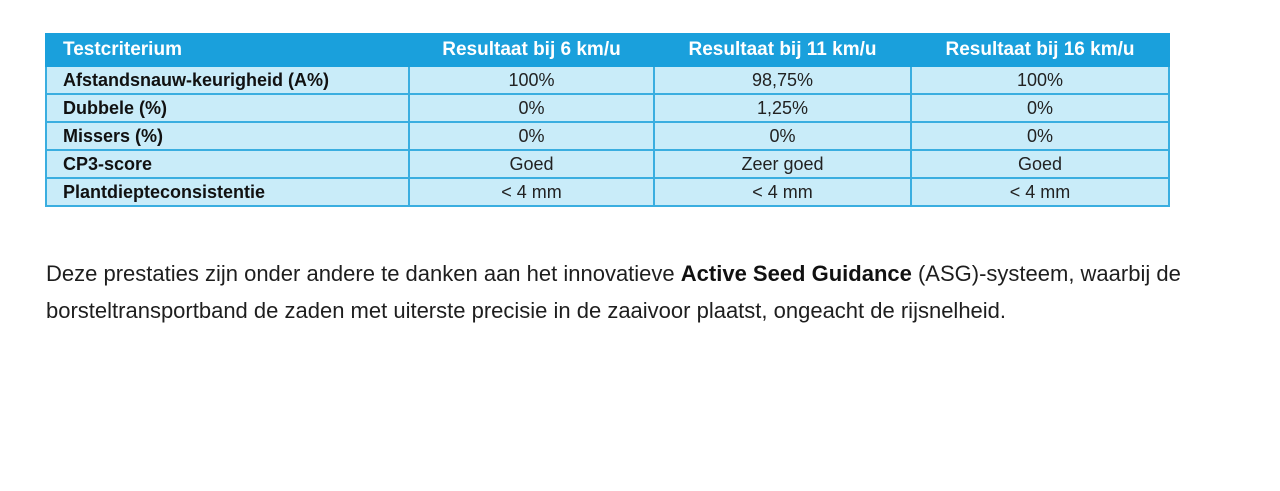  What do you see at coordinates (782, 80) in the screenshot?
I see `row-value-11kmh: 98,75%` at bounding box center [782, 80].